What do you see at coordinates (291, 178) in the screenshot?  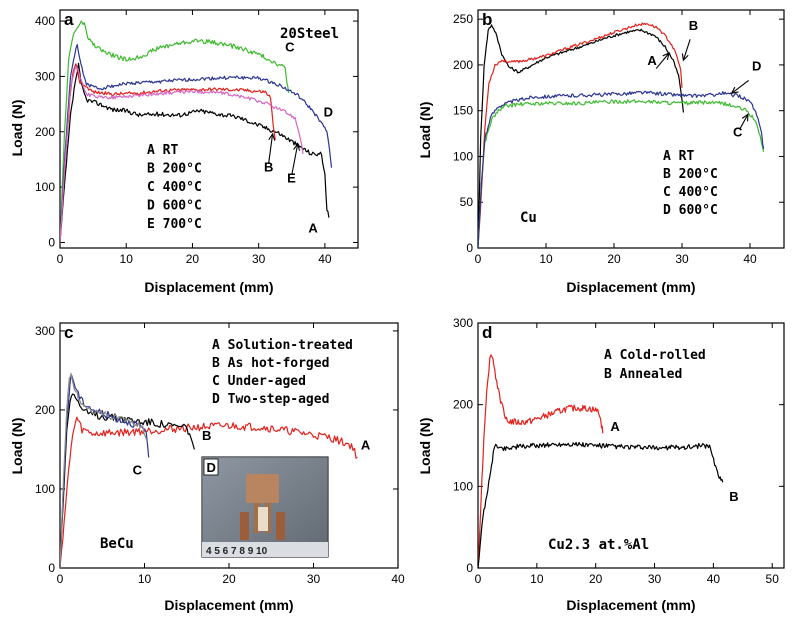 I see `curve-annotation: E` at bounding box center [291, 178].